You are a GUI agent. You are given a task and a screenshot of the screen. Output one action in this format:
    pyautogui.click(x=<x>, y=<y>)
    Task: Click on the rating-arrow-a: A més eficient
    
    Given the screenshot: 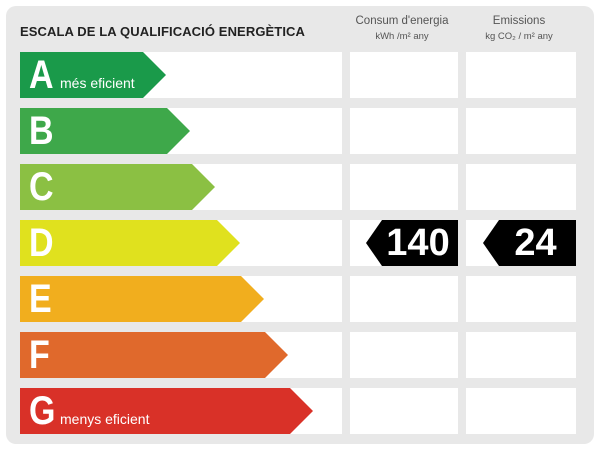 What is the action you would take?
    pyautogui.click(x=93, y=75)
    